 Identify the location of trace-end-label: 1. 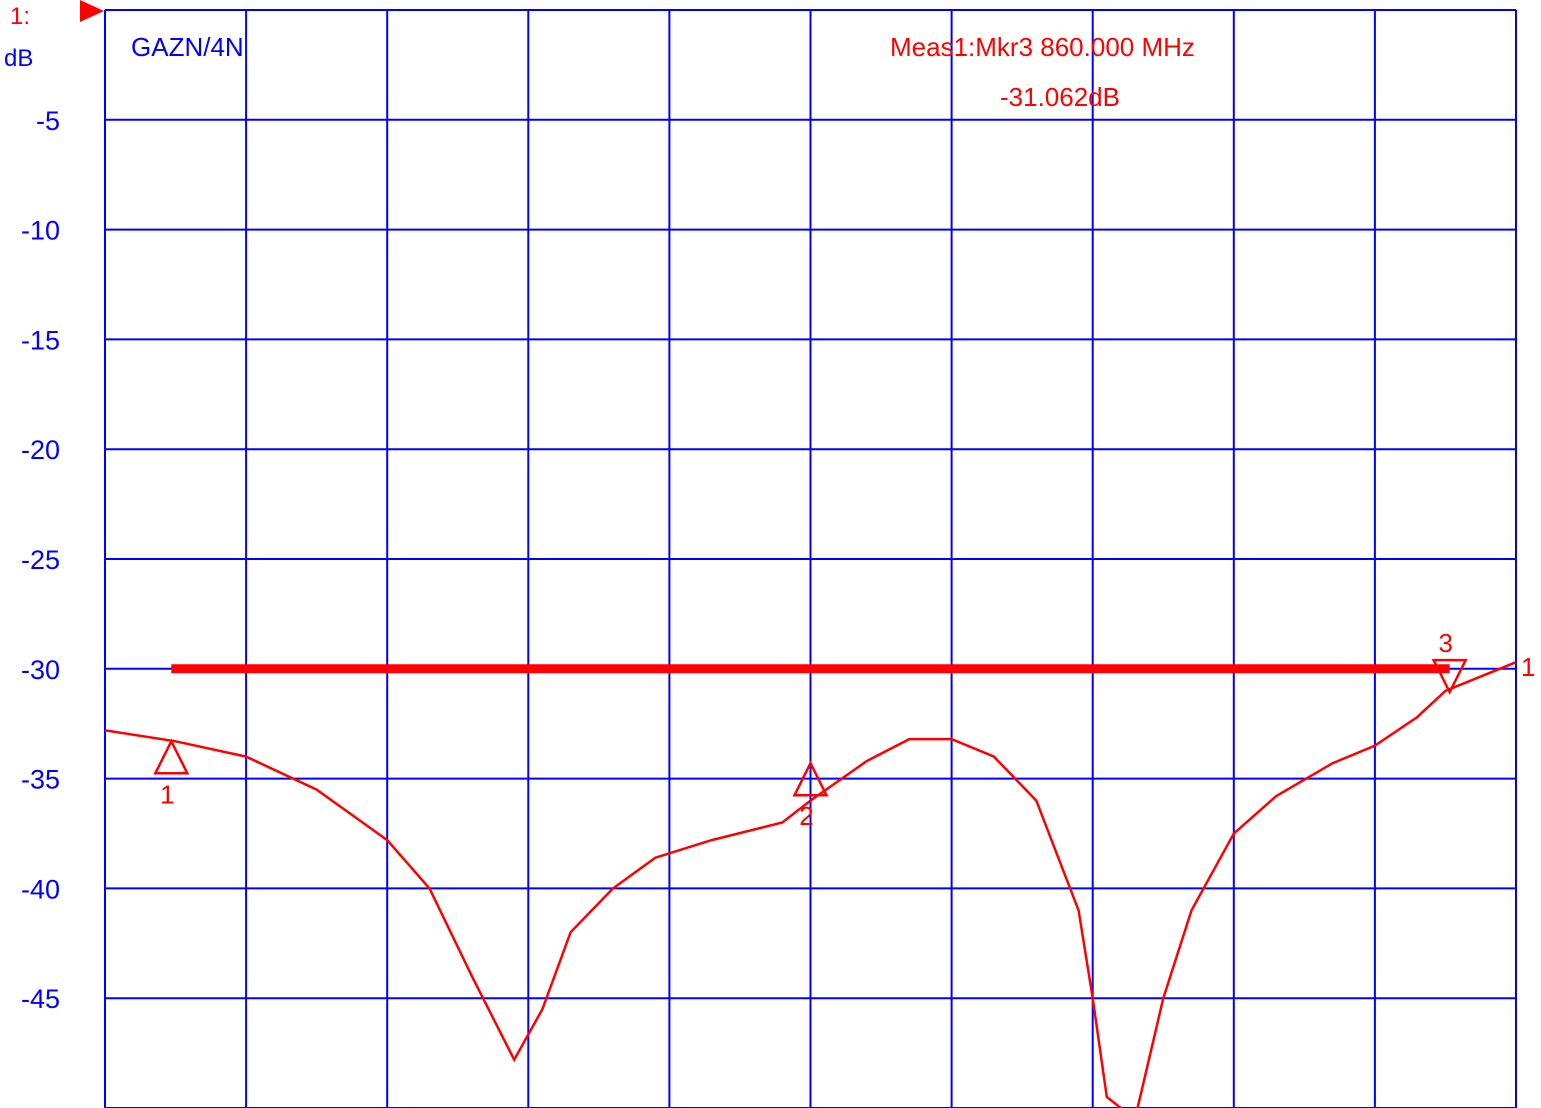
(1528, 667).